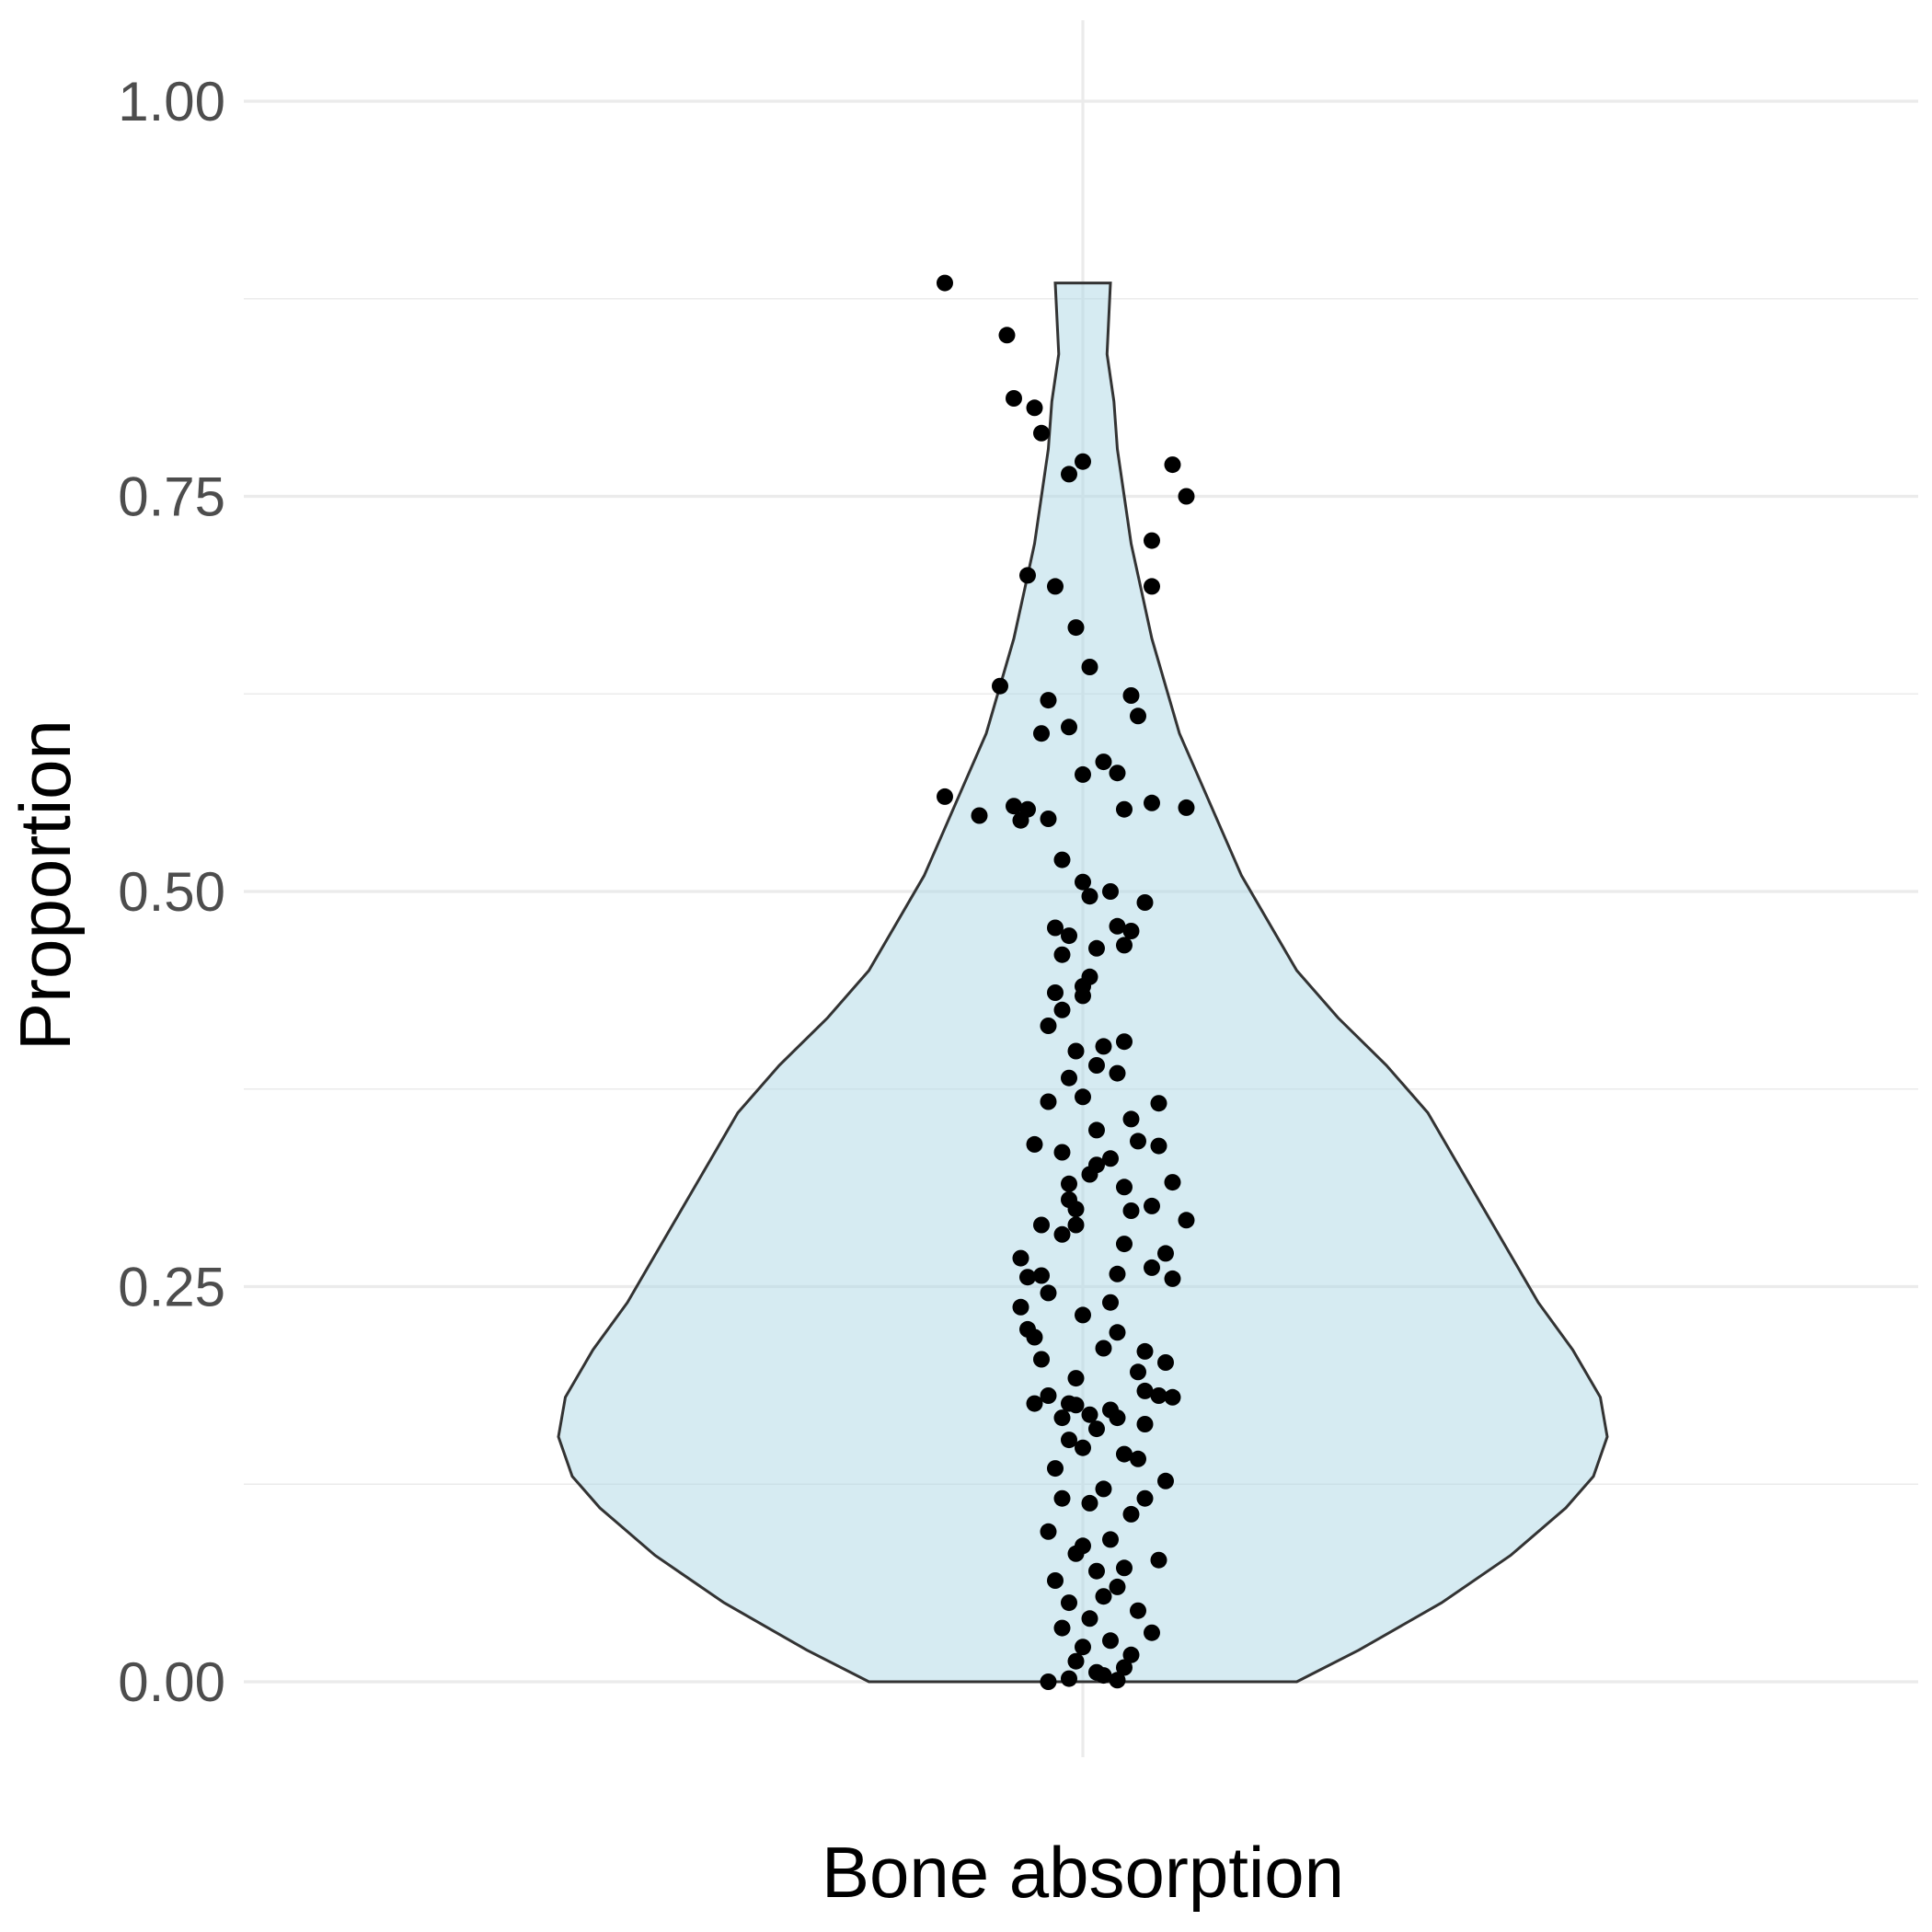 The width and height of the screenshot is (1932, 1932). Describe the element at coordinates (1066, 982) in the screenshot. I see `points-layer` at that location.